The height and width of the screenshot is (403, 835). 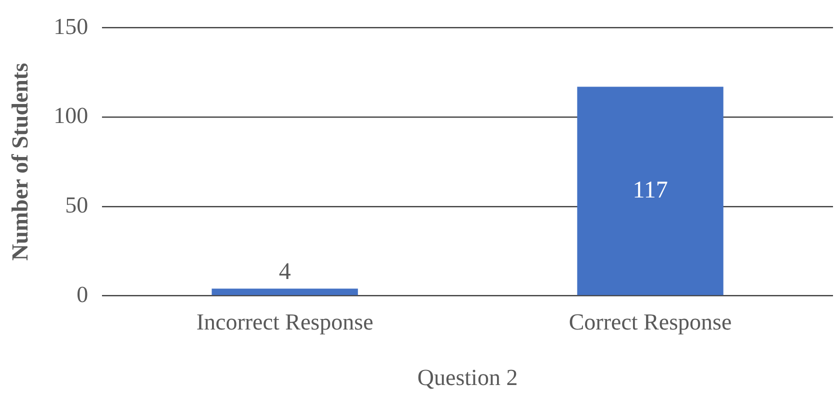 What do you see at coordinates (71, 115) in the screenshot?
I see `y-tick-label: 100` at bounding box center [71, 115].